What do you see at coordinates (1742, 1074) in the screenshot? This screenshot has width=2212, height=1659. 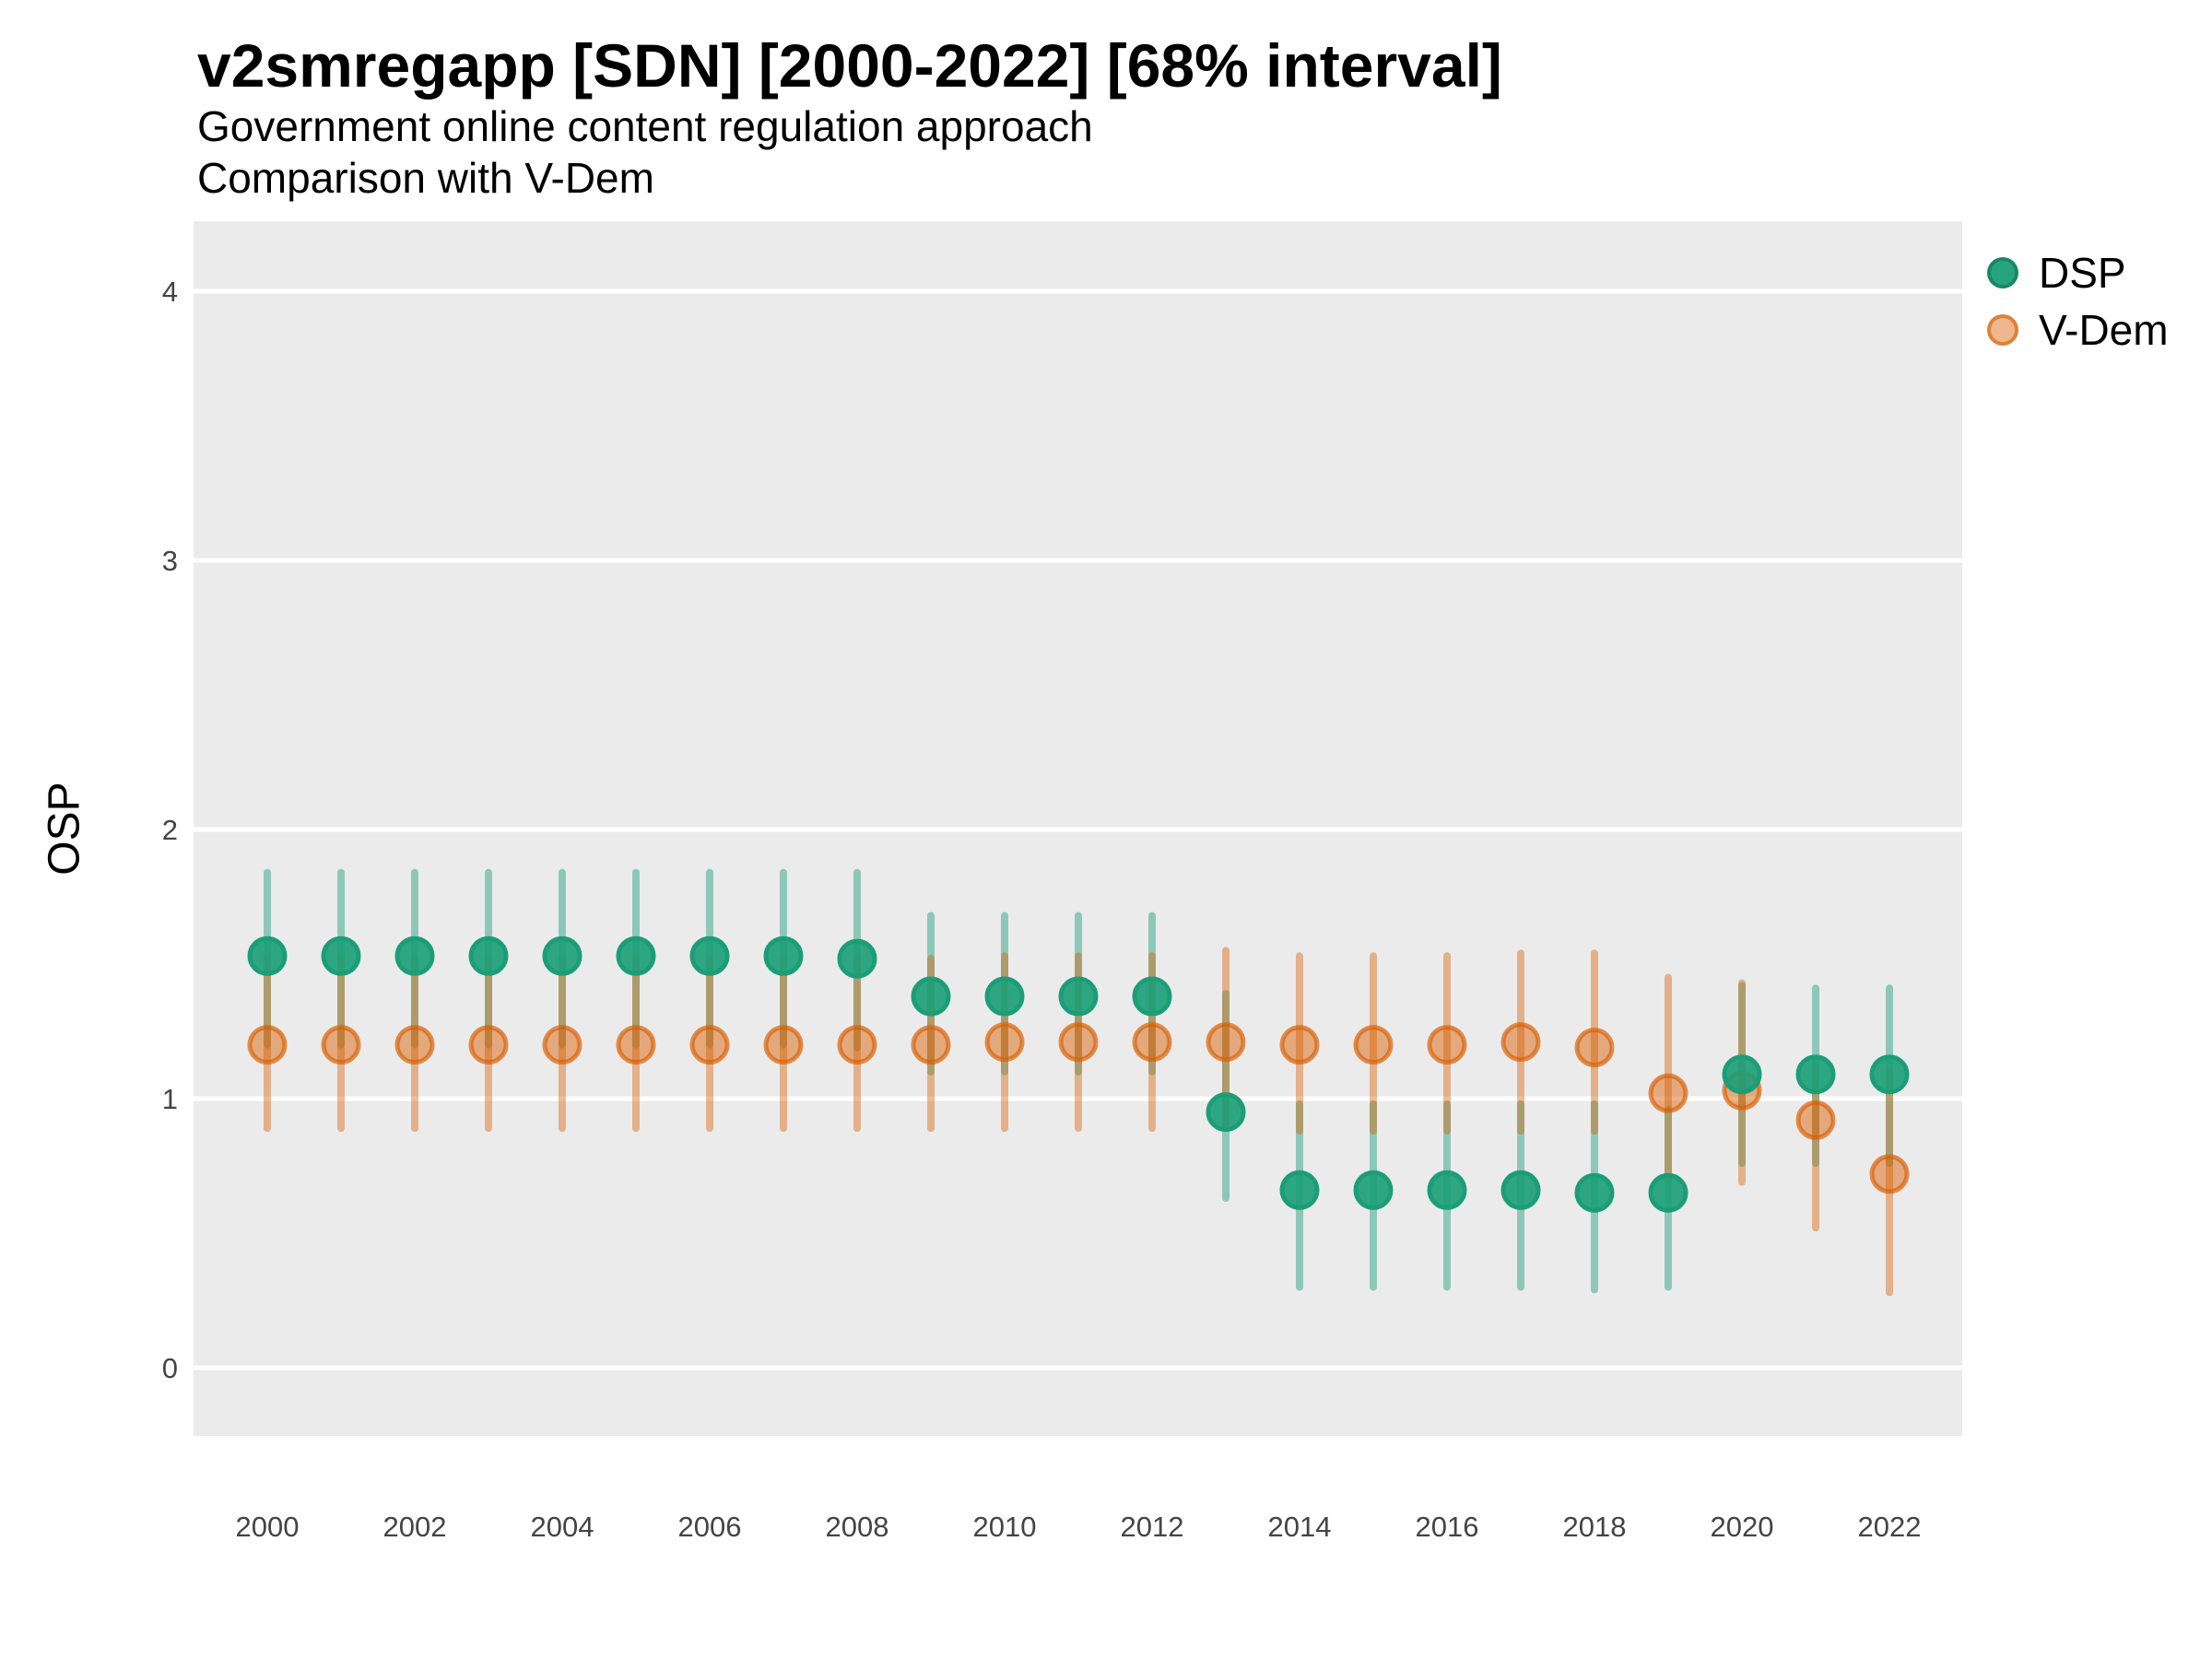 I see `dsp-point-2020` at bounding box center [1742, 1074].